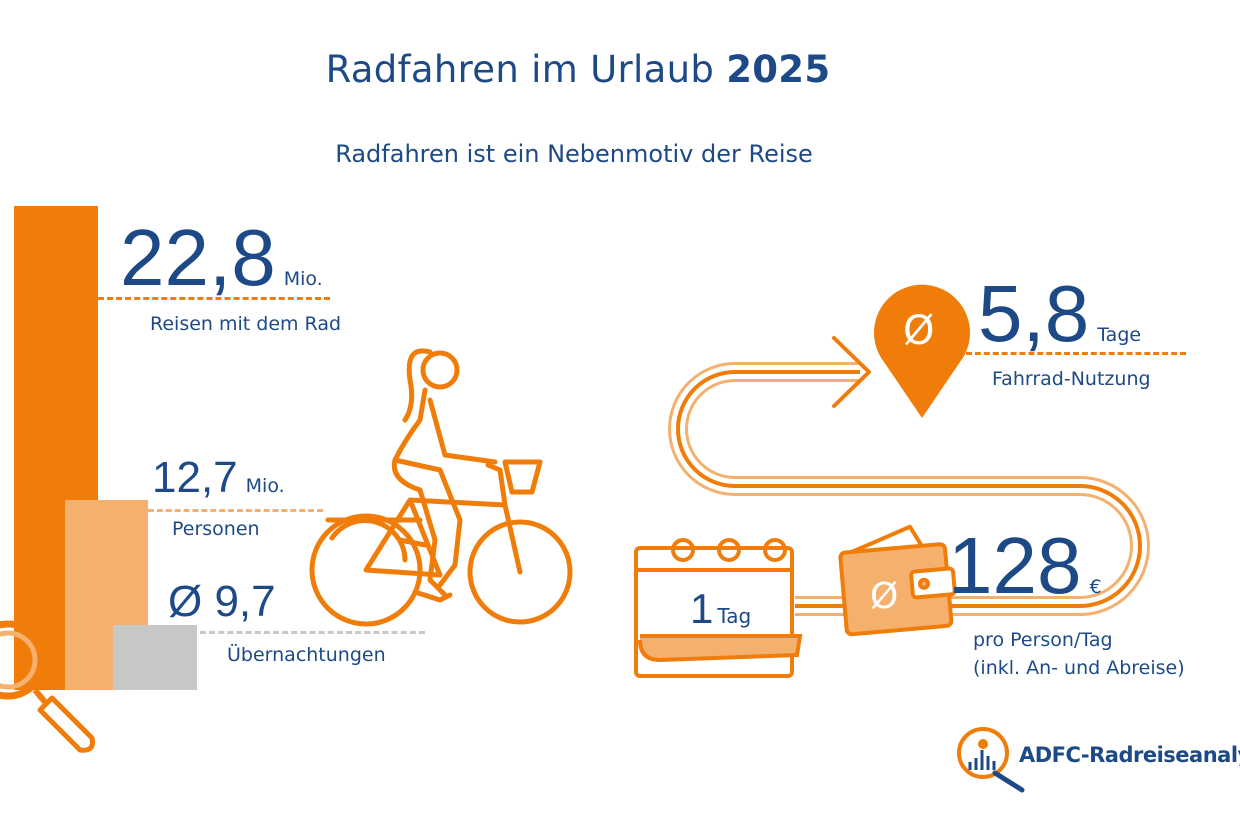  Describe the element at coordinates (884, 596) in the screenshot. I see `wallet-symbol: Ø` at that location.